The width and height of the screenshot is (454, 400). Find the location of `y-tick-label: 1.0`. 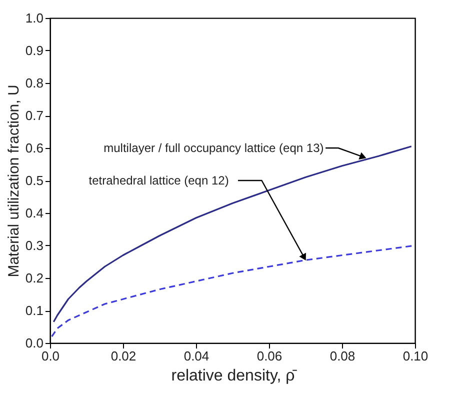

y-tick-label: 1.0 is located at coordinates (34, 18).